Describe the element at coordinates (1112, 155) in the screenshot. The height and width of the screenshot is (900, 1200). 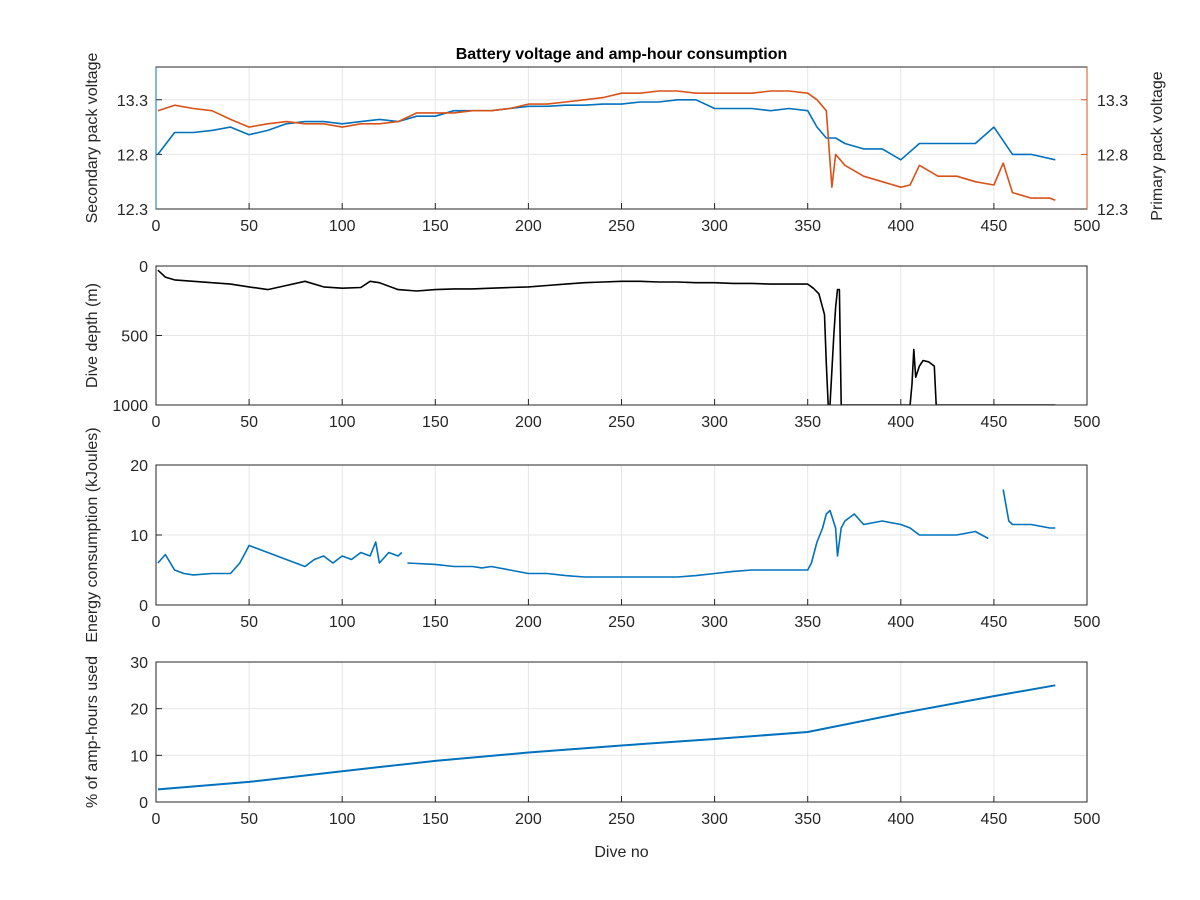
I see `right-tick-label: 12.8` at that location.